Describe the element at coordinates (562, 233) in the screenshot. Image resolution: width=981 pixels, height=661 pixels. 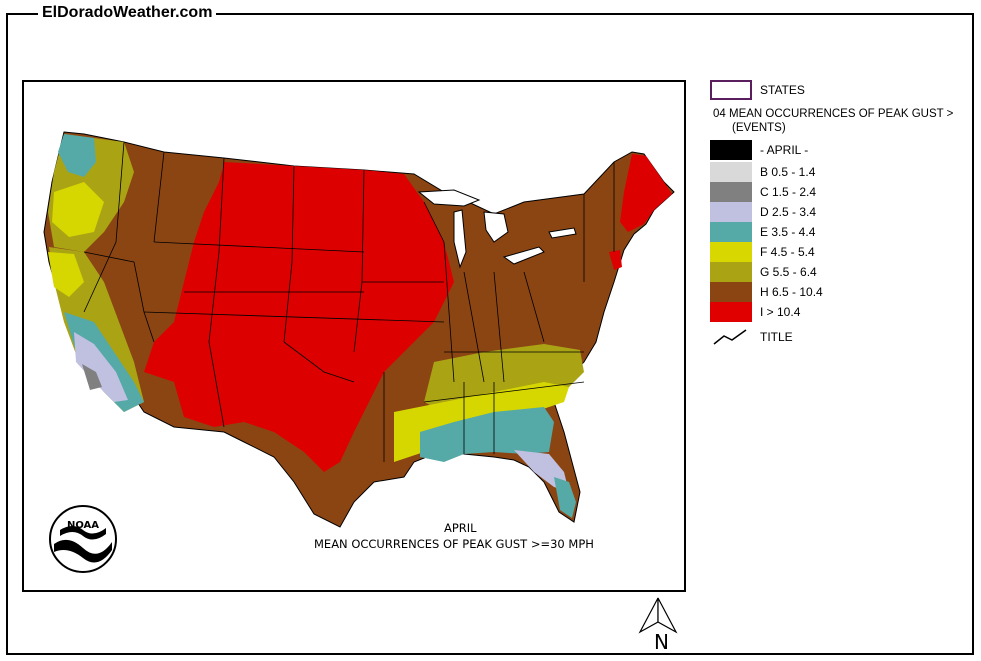
I see `lake-ontario` at that location.